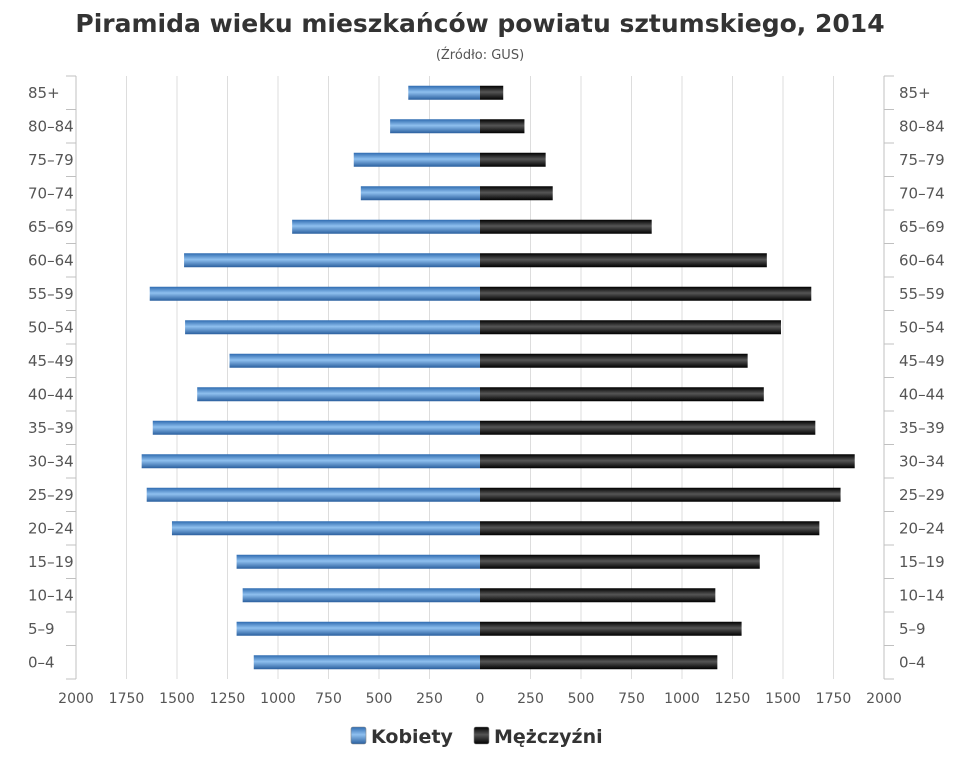  I want to click on chart-subtitle: (Źródło: GUS), so click(480, 55).